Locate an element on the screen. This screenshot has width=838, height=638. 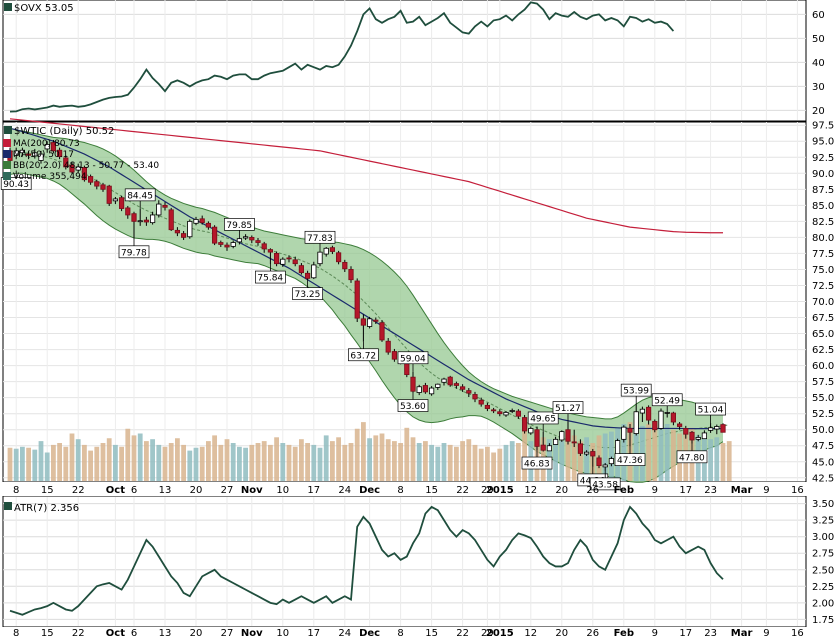
legend-item: Volume 355,494 is located at coordinates (50, 177).